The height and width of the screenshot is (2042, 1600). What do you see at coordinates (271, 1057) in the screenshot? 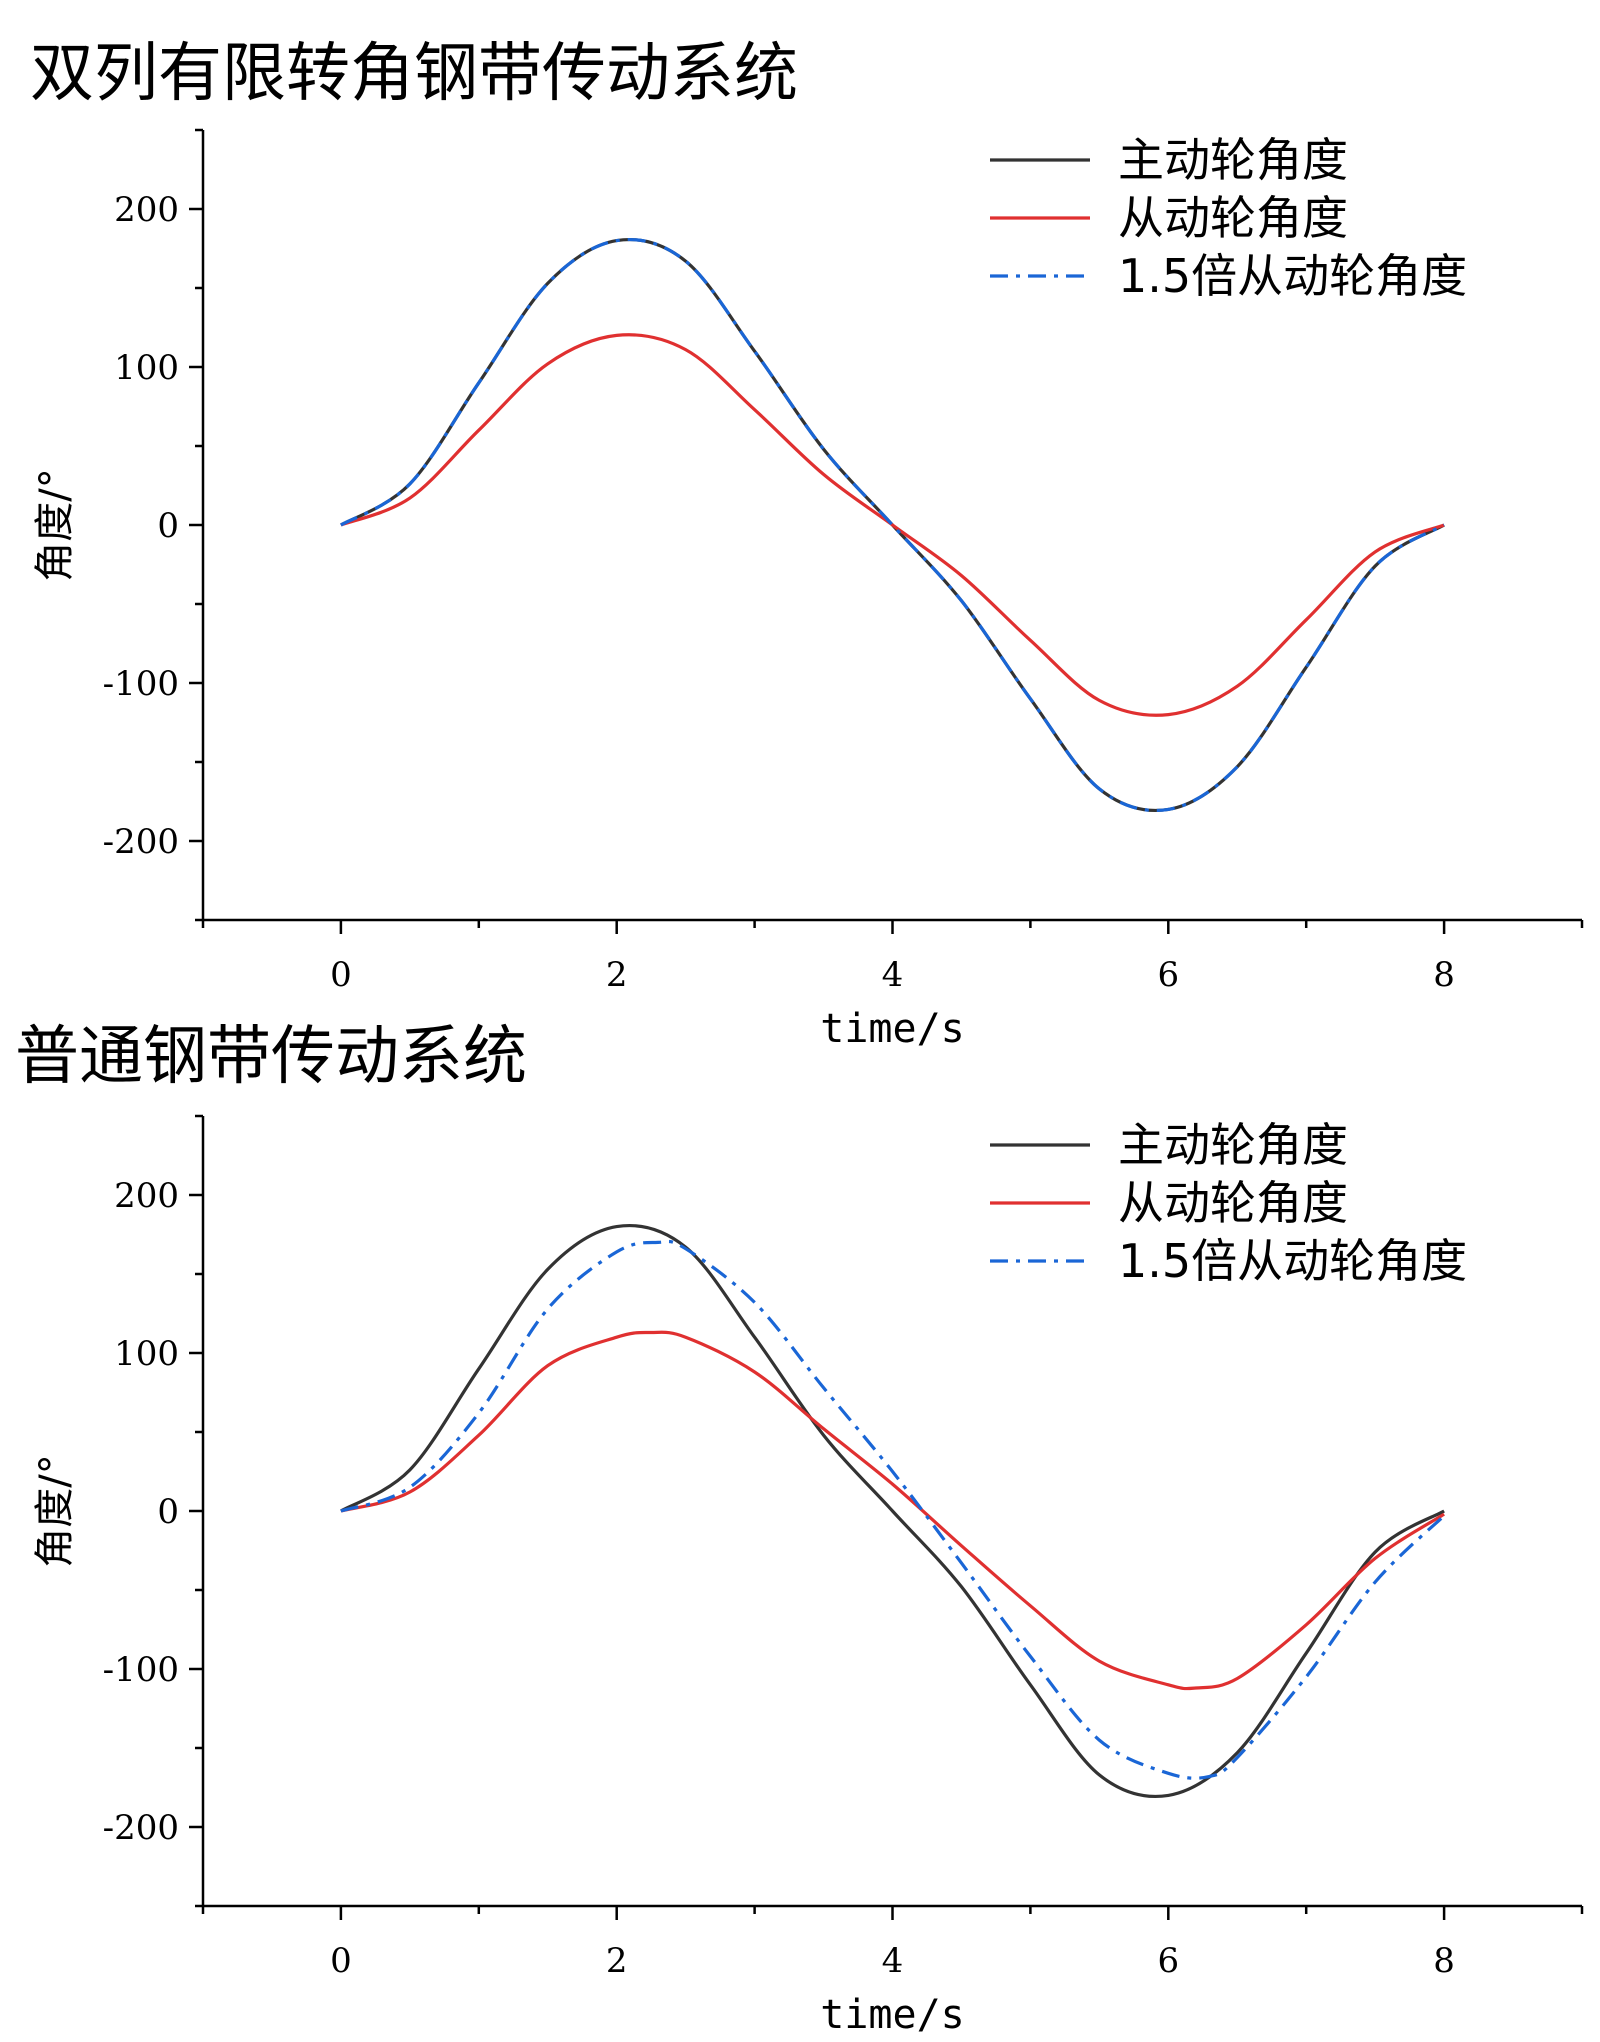
I see `chart-title: 普通钢带传动系统` at bounding box center [271, 1057].